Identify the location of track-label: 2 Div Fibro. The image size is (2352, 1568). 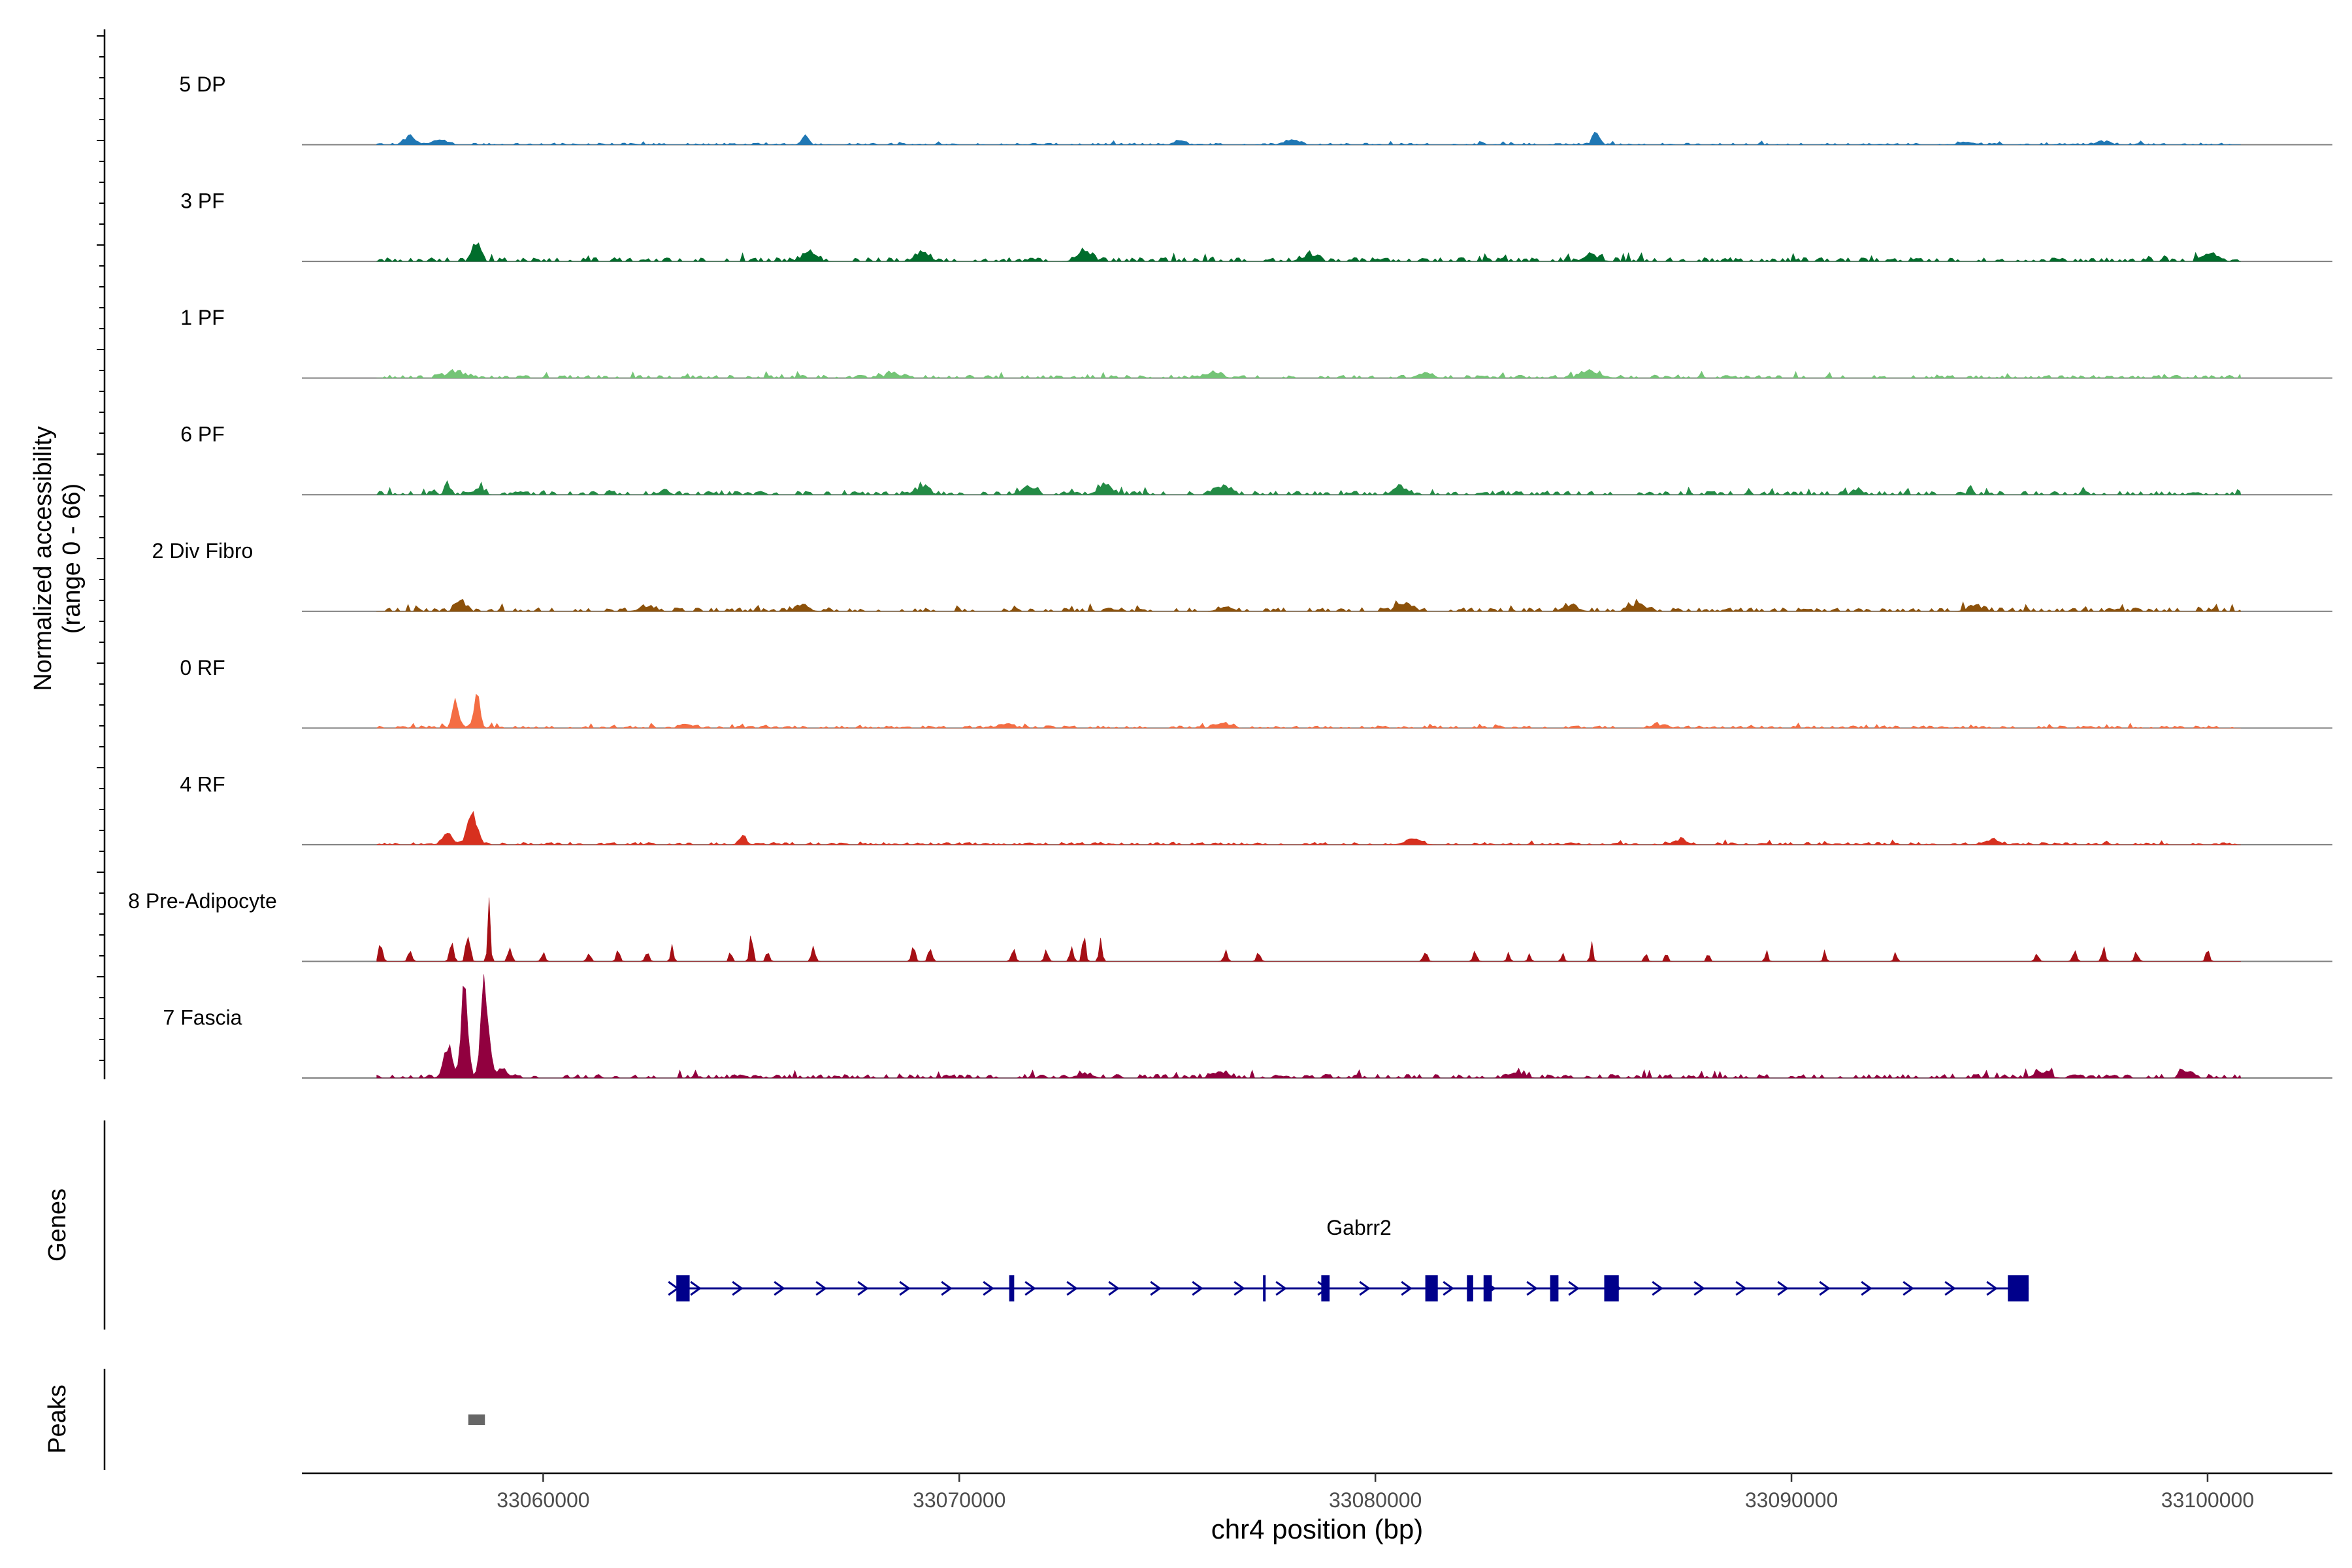
(202, 551).